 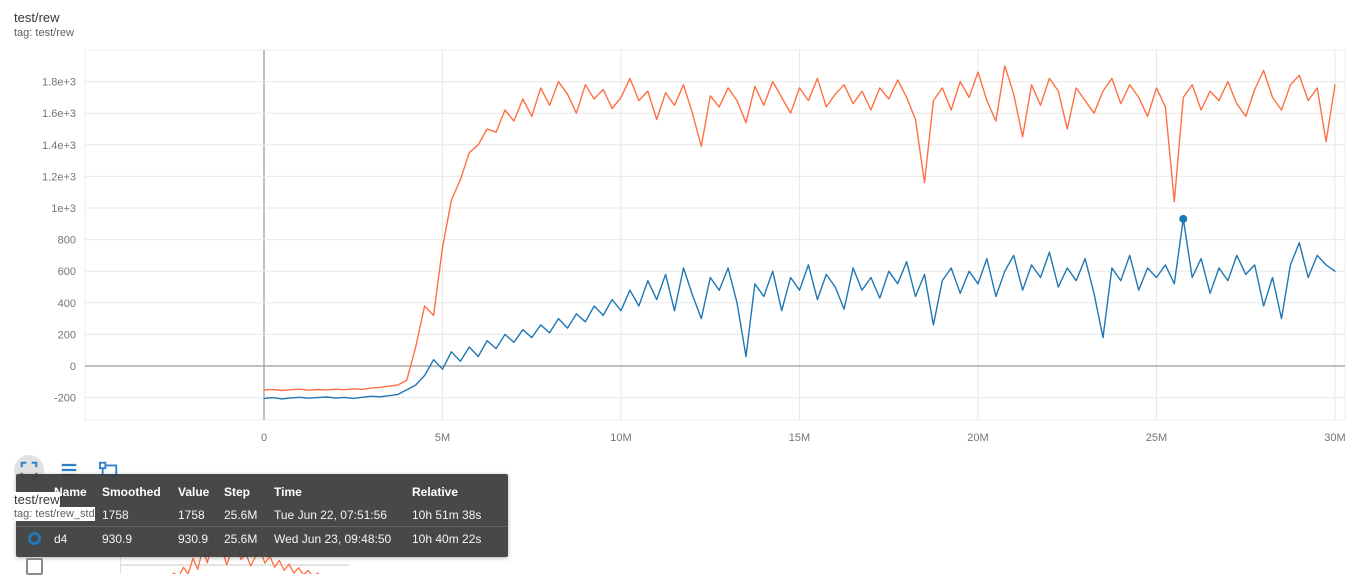 I want to click on chart-tag: tag: test/rew, so click(x=44, y=33).